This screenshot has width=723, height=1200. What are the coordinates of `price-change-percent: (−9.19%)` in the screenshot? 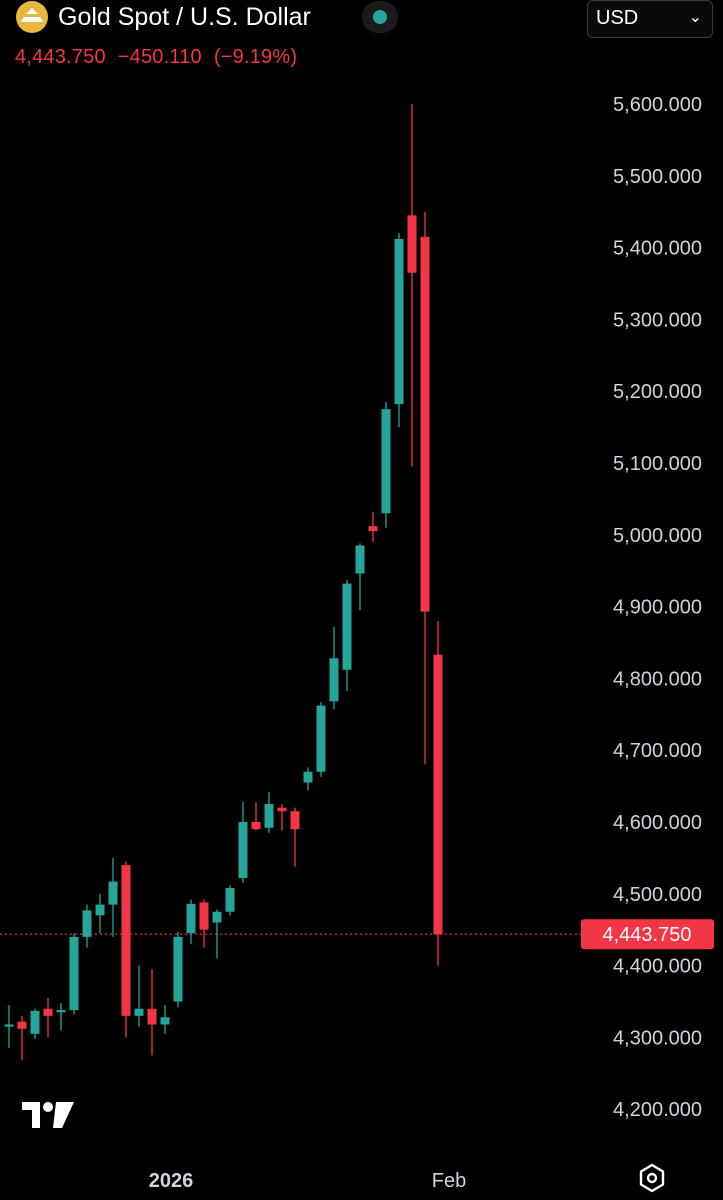 It's located at (255, 57).